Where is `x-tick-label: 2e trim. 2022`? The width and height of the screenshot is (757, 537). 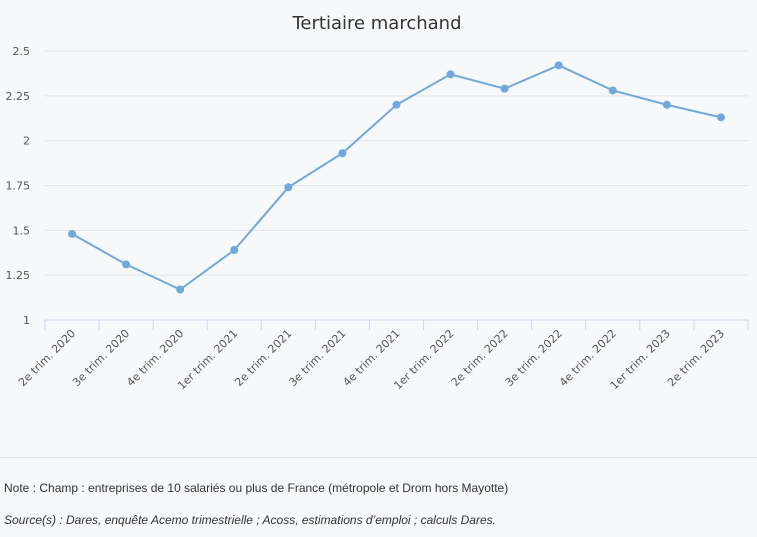
x-tick-label: 2e trim. 2022 is located at coordinates (480, 358).